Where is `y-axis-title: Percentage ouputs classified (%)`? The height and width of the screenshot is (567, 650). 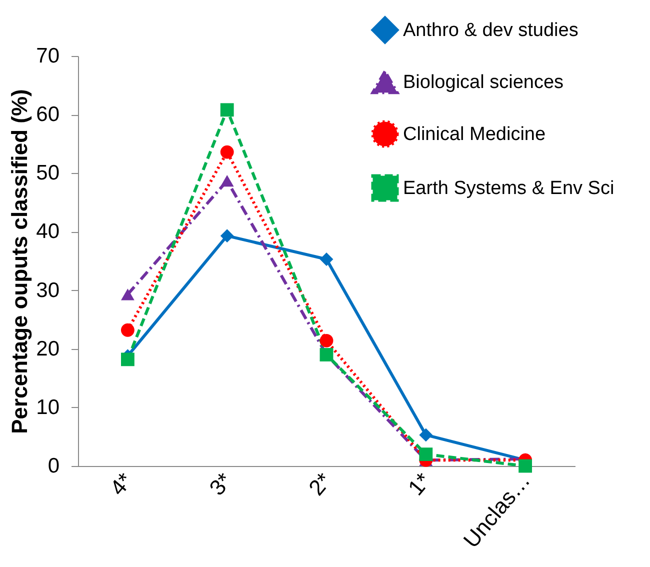 y-axis-title: Percentage ouputs classified (%) is located at coordinates (19, 261).